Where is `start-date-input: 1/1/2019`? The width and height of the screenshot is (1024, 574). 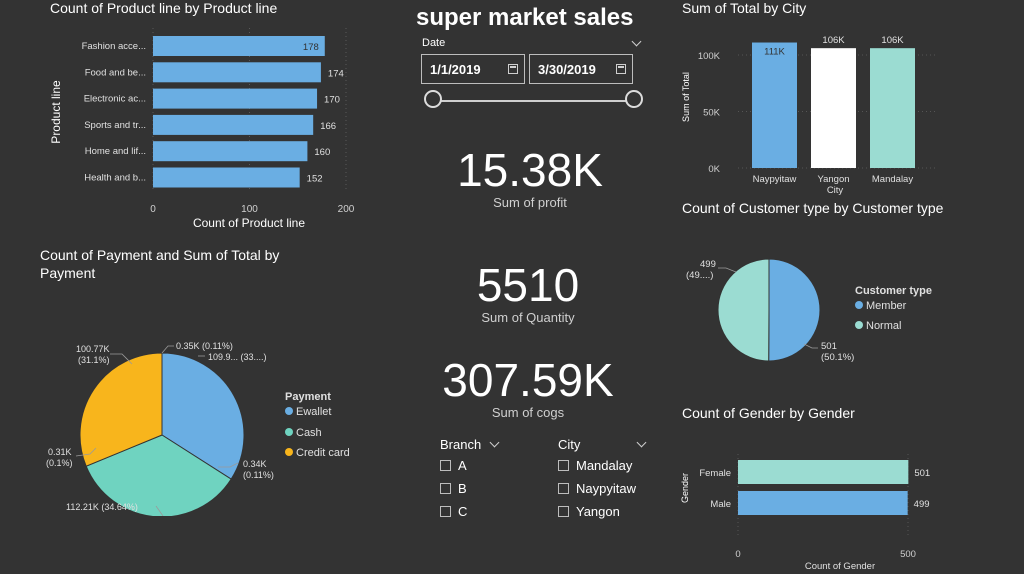
start-date-input: 1/1/2019 is located at coordinates (473, 69).